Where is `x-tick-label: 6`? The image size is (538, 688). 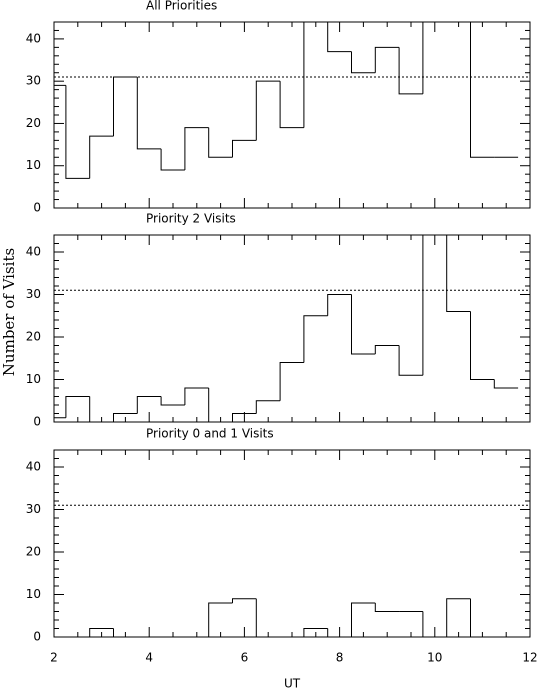 x-tick-label: 6 is located at coordinates (245, 658).